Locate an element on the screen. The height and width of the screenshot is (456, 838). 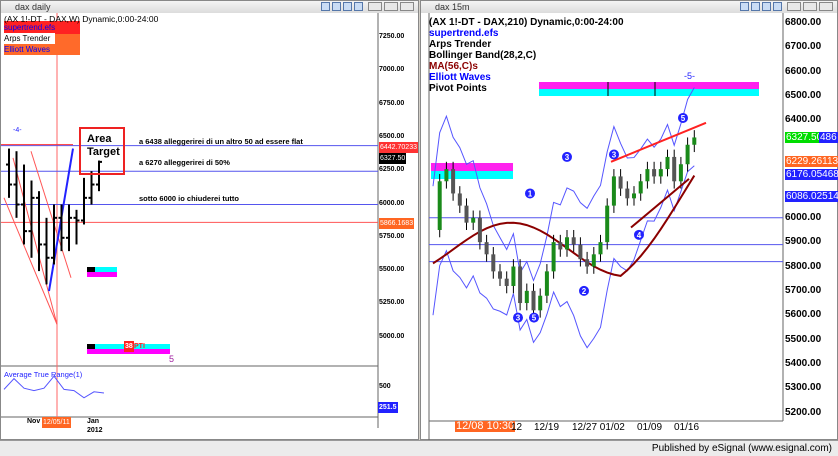
price-tick: 6400.00 is located at coordinates (803, 120).